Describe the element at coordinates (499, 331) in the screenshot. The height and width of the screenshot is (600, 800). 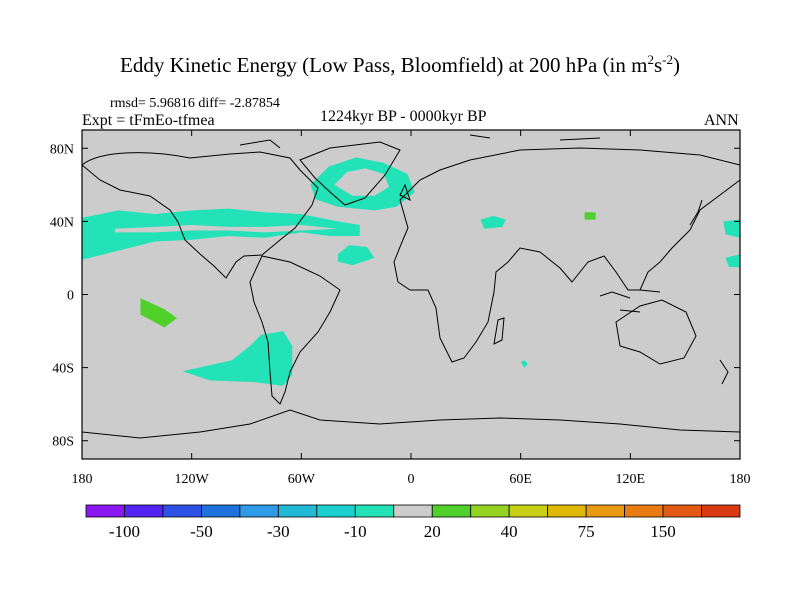
I see `madagascar-coast` at that location.